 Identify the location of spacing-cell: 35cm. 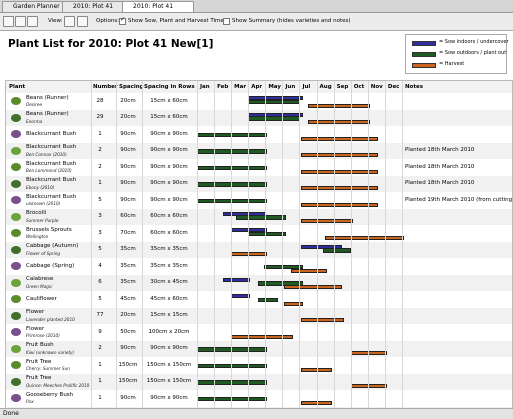
(128, 265).